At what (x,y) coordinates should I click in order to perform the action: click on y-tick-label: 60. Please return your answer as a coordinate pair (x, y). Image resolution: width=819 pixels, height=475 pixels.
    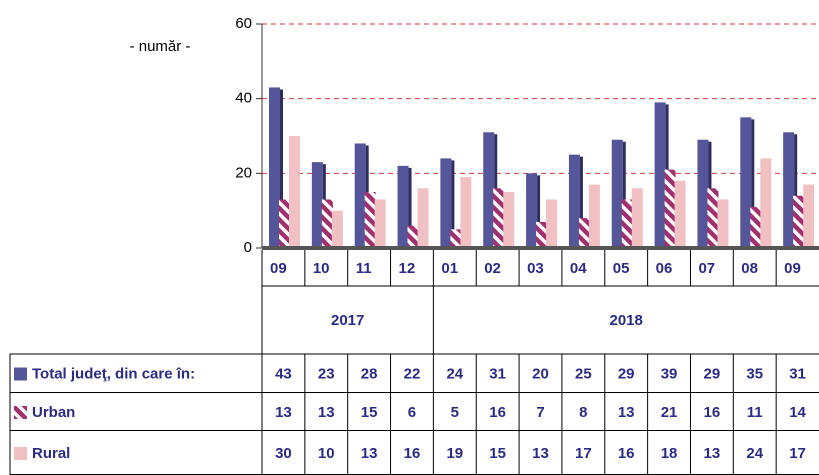
    Looking at the image, I should click on (243, 23).